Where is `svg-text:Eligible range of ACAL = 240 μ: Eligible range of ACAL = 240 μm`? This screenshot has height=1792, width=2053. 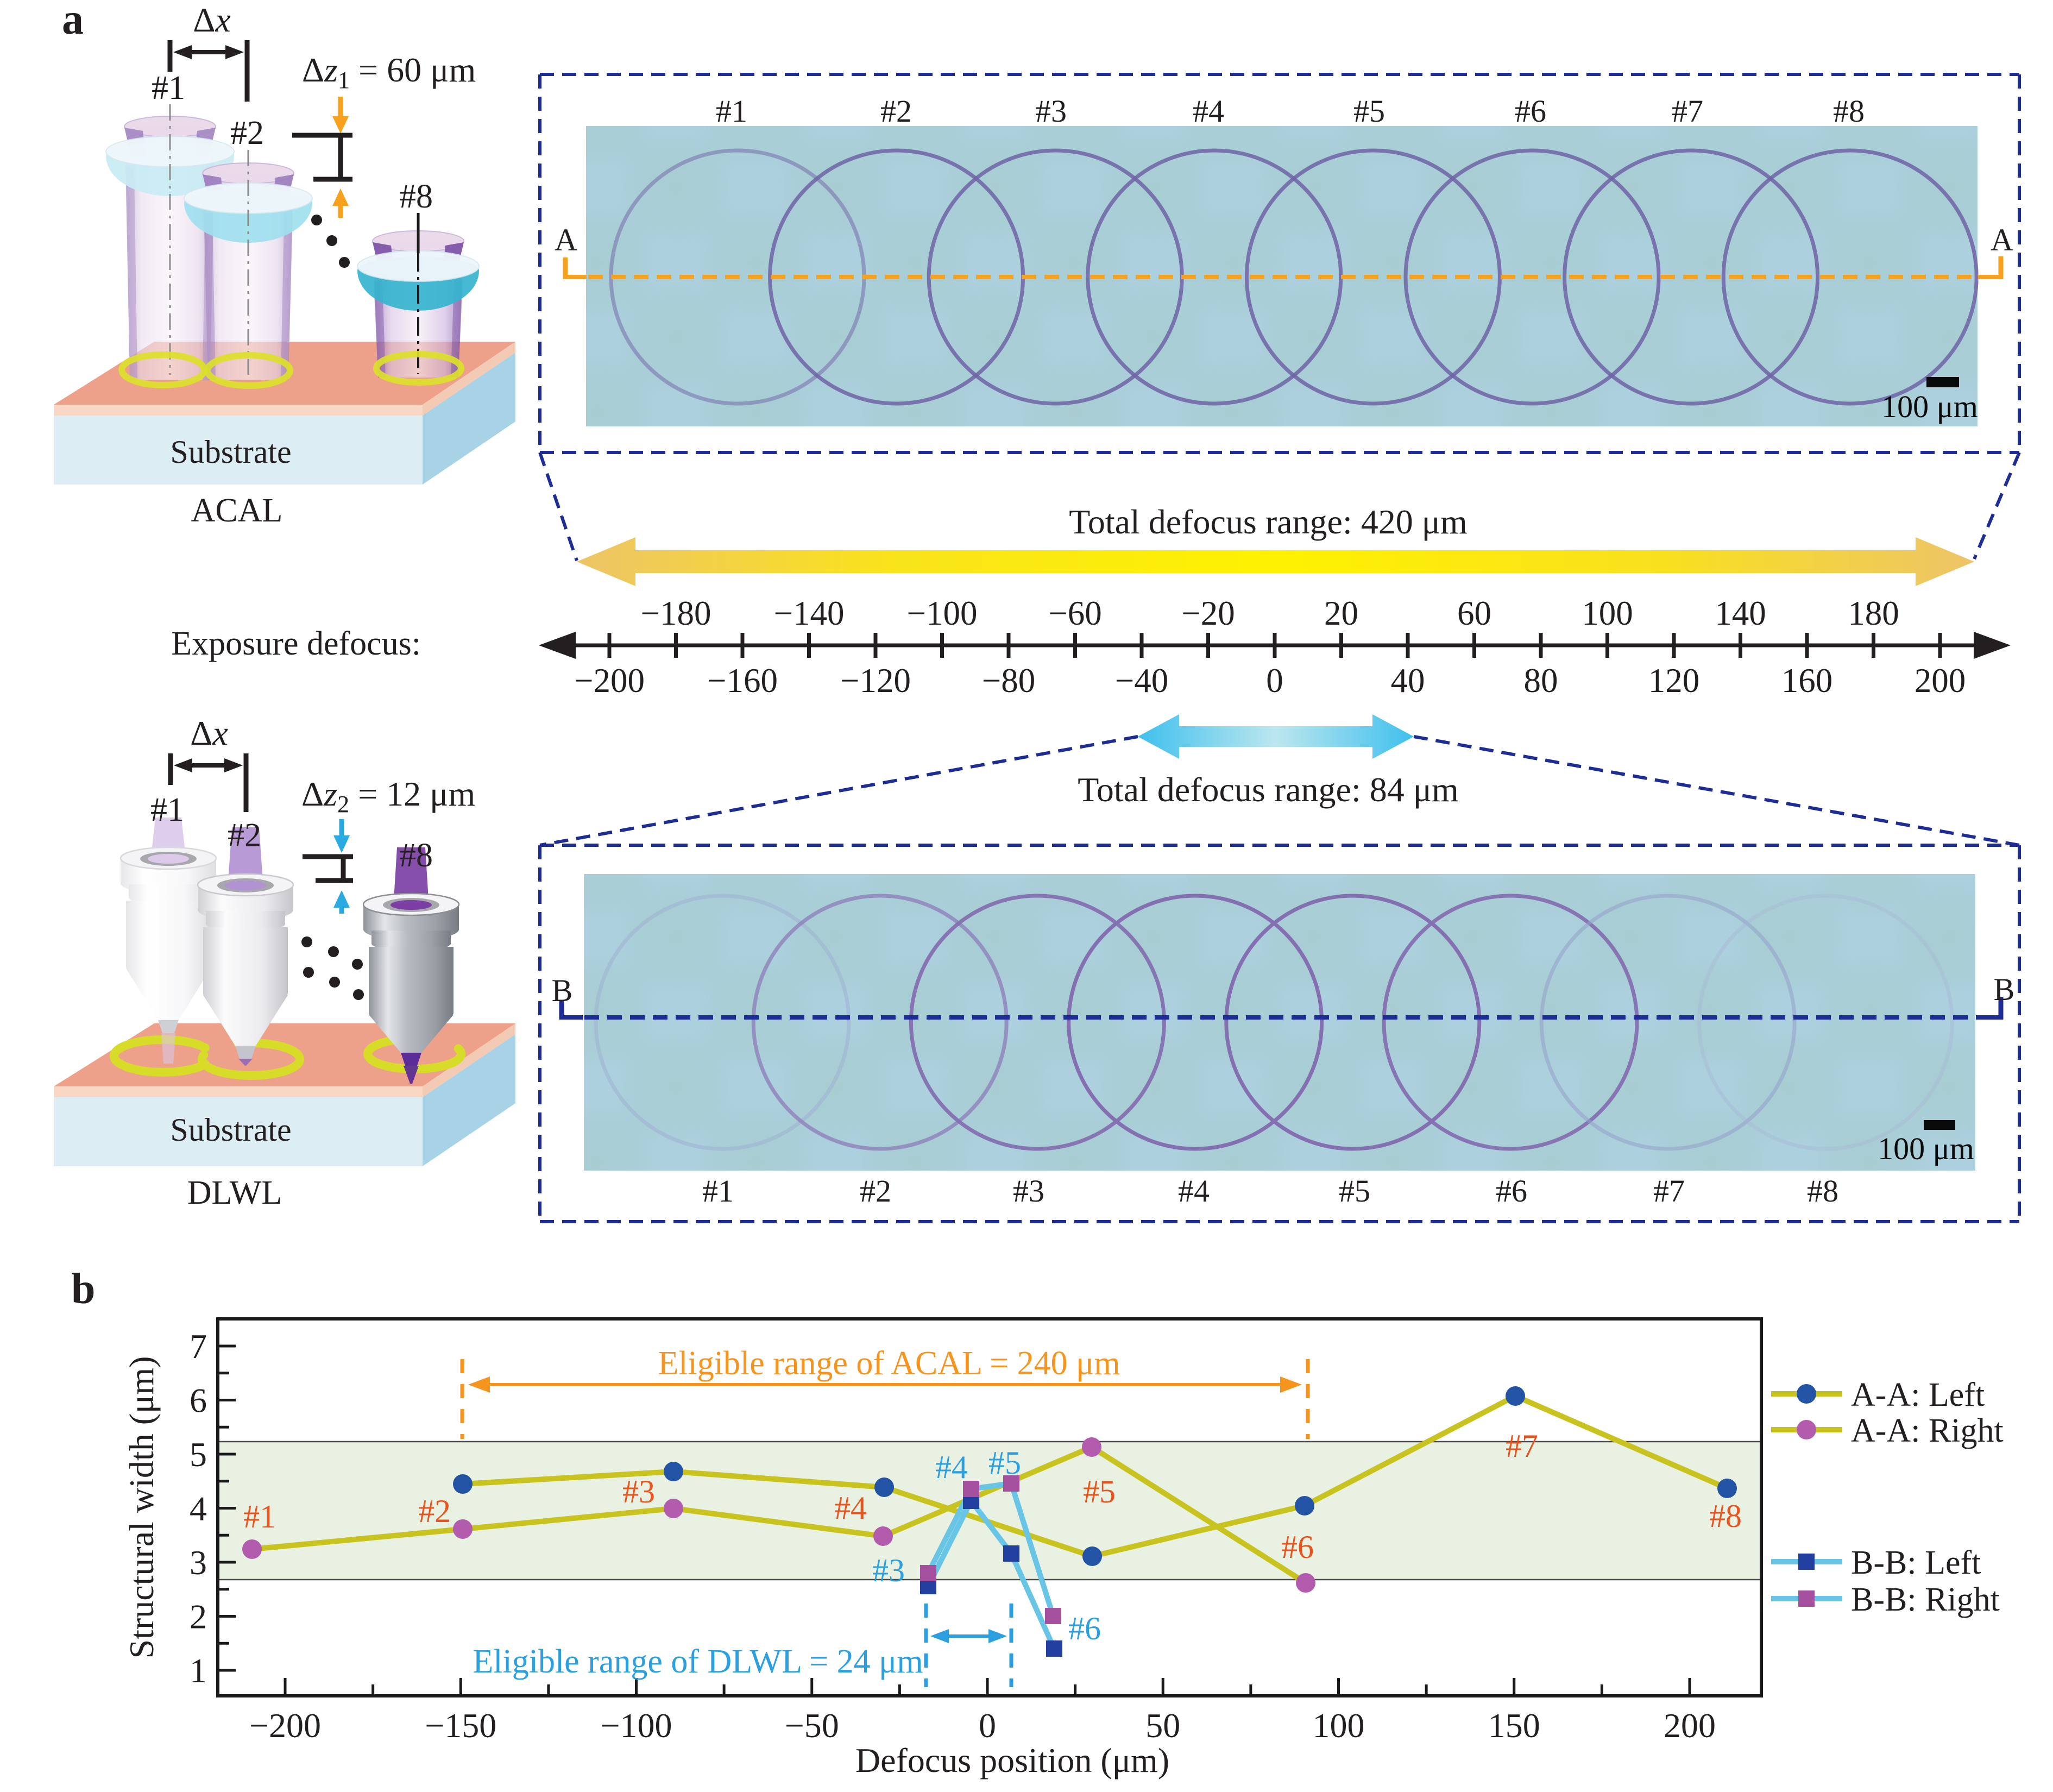
svg-text:Eligible range of ACAL = 240 μ: Eligible range of ACAL = 240 μm is located at coordinates (889, 1363).